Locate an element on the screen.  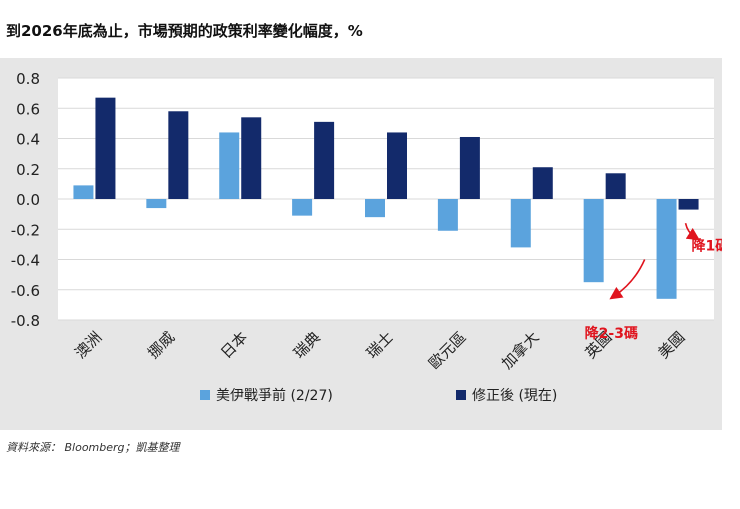
chart-title: 到2026年底為止，市場預期的政策利率變化幅度，% is located at coordinates (184, 31).